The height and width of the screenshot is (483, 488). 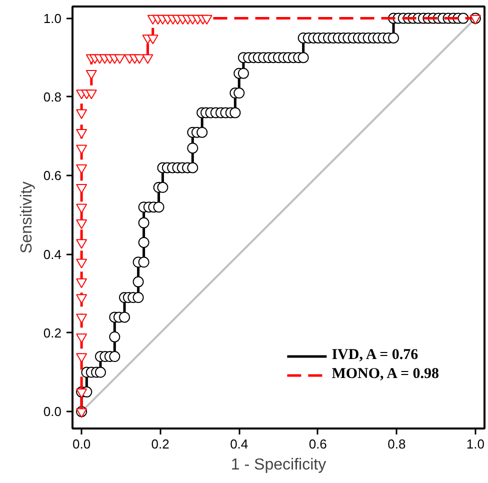 I want to click on x-tick-label: 0.0, so click(x=81, y=444).